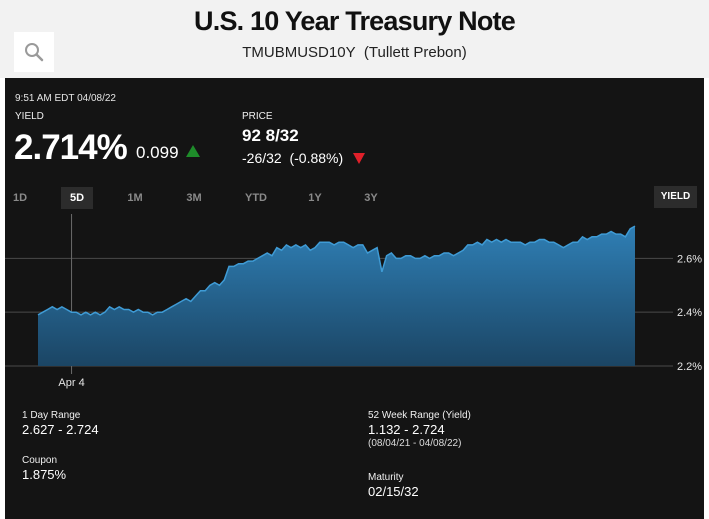 Image resolution: width=709 pixels, height=519 pixels. What do you see at coordinates (386, 477) in the screenshot?
I see `maturity-label: Maturity` at bounding box center [386, 477].